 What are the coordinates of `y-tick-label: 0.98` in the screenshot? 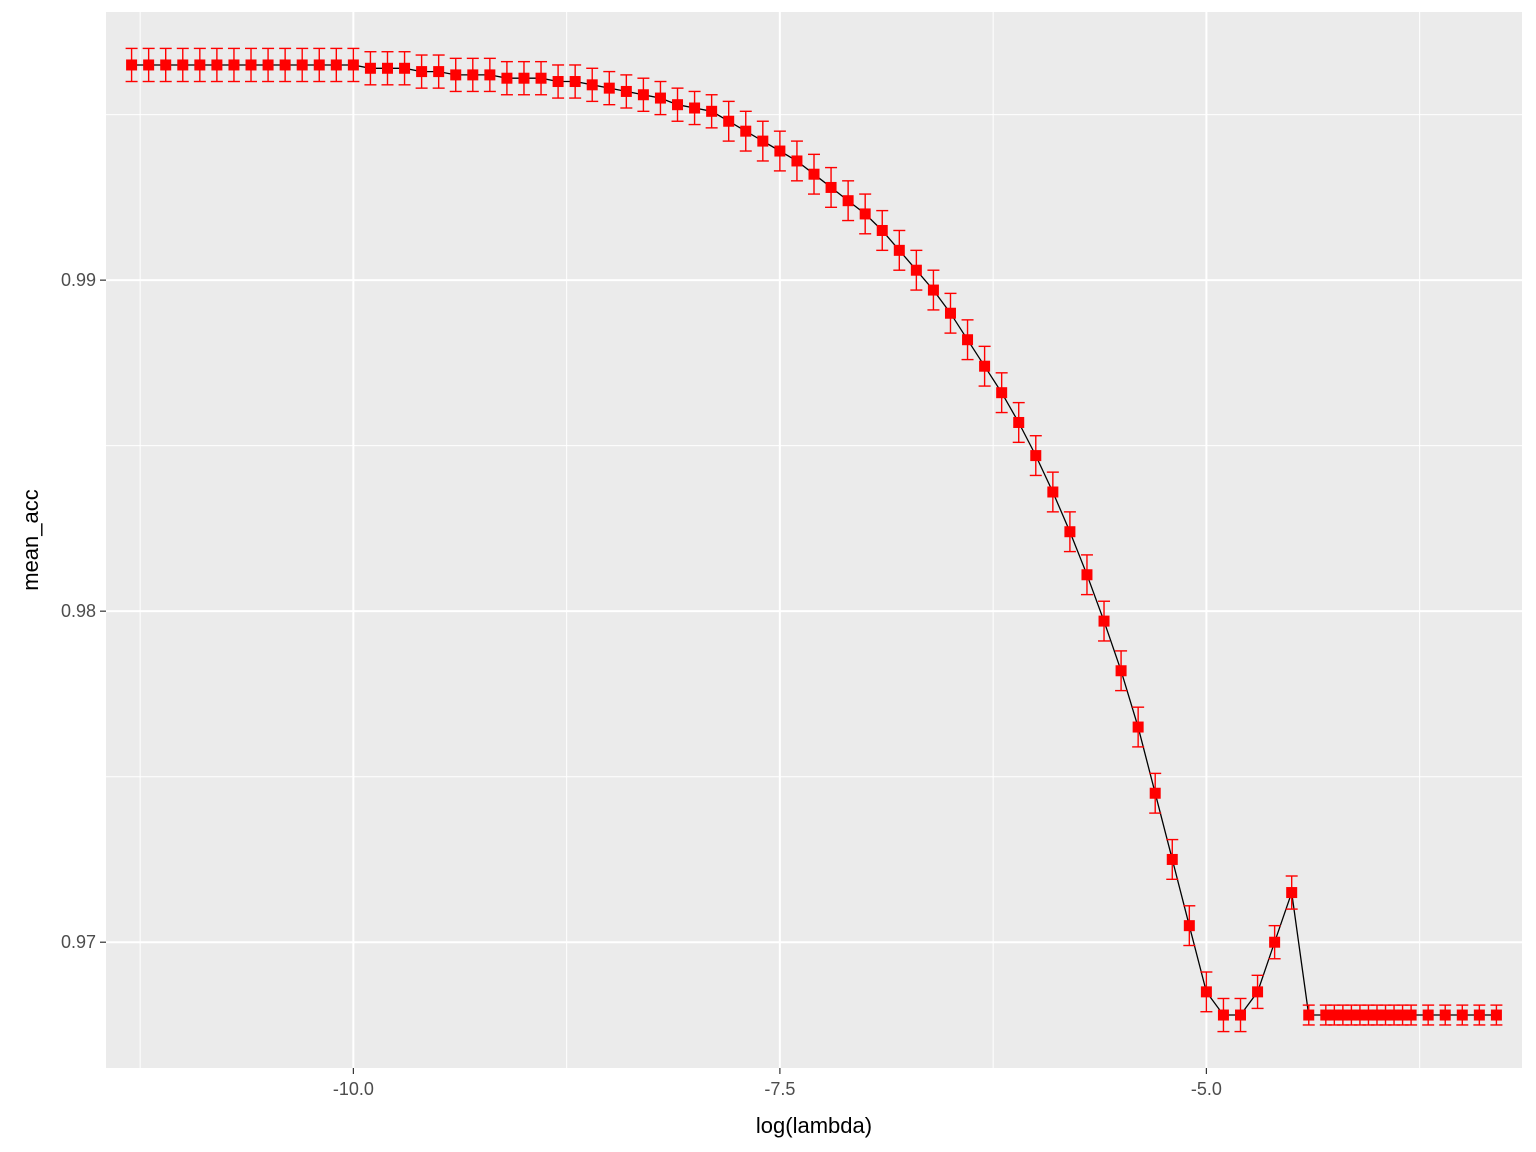 It's located at (78, 611).